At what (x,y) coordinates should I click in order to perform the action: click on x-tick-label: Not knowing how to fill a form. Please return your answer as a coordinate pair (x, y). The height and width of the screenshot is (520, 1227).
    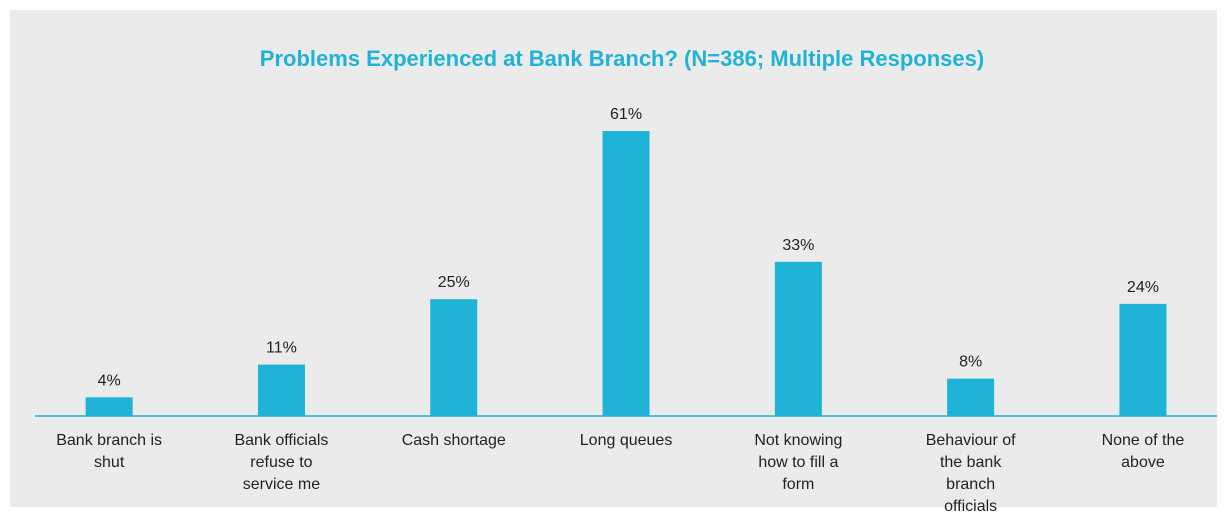
    Looking at the image, I should click on (798, 462).